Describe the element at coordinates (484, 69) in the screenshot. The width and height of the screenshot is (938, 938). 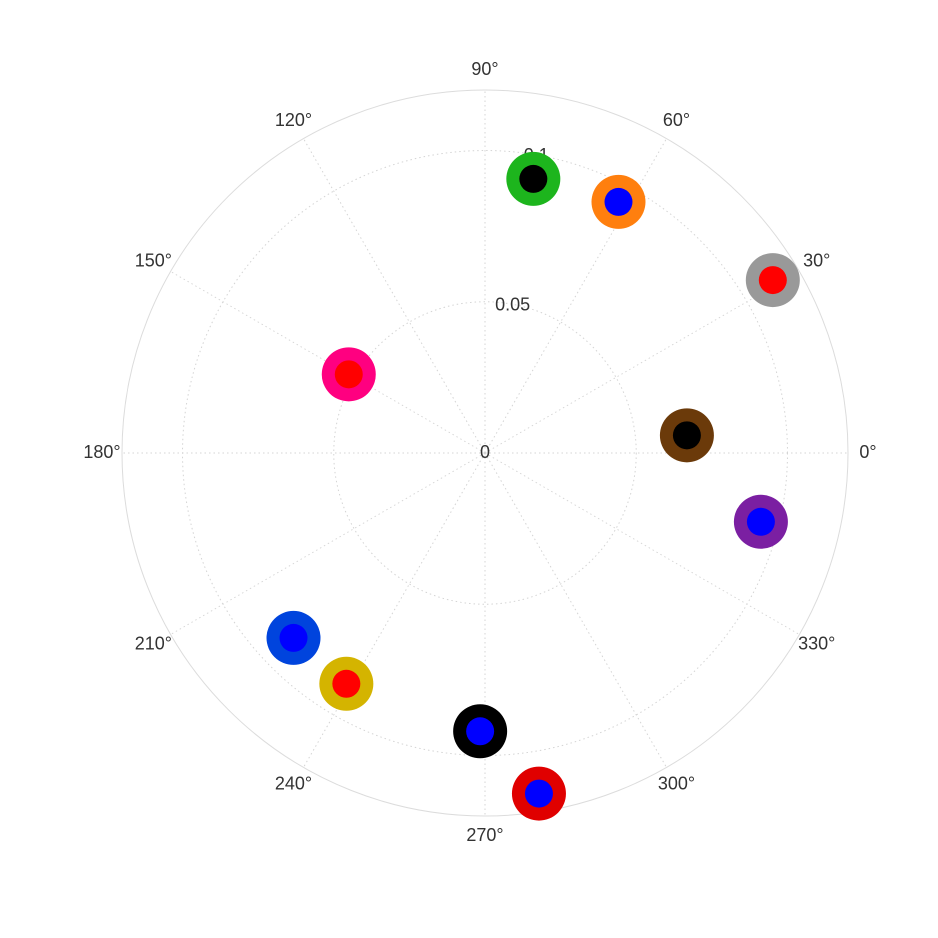
I see `theta-tick-label: 90°` at that location.